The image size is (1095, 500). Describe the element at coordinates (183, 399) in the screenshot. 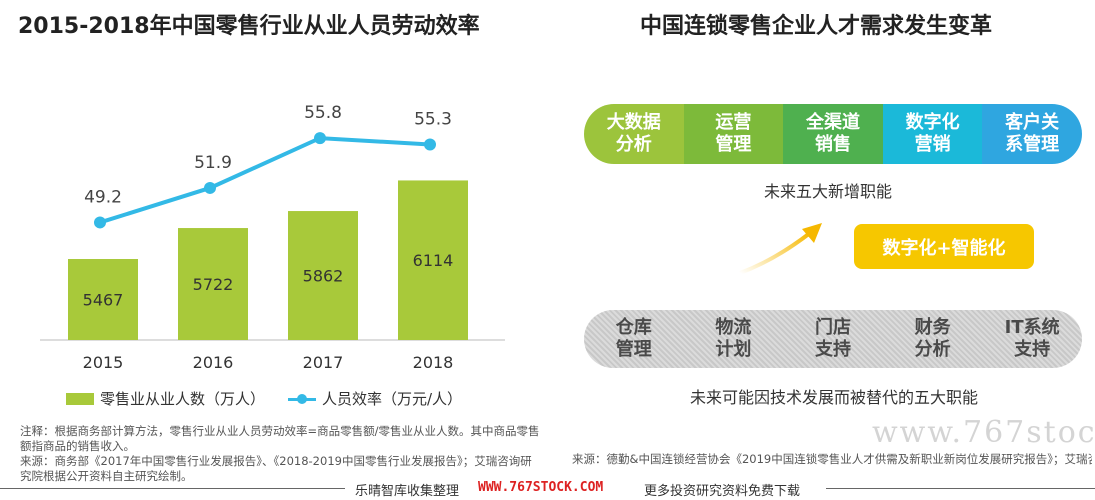

I see `legend-bar-label: 零售业从业人数（万人）` at that location.